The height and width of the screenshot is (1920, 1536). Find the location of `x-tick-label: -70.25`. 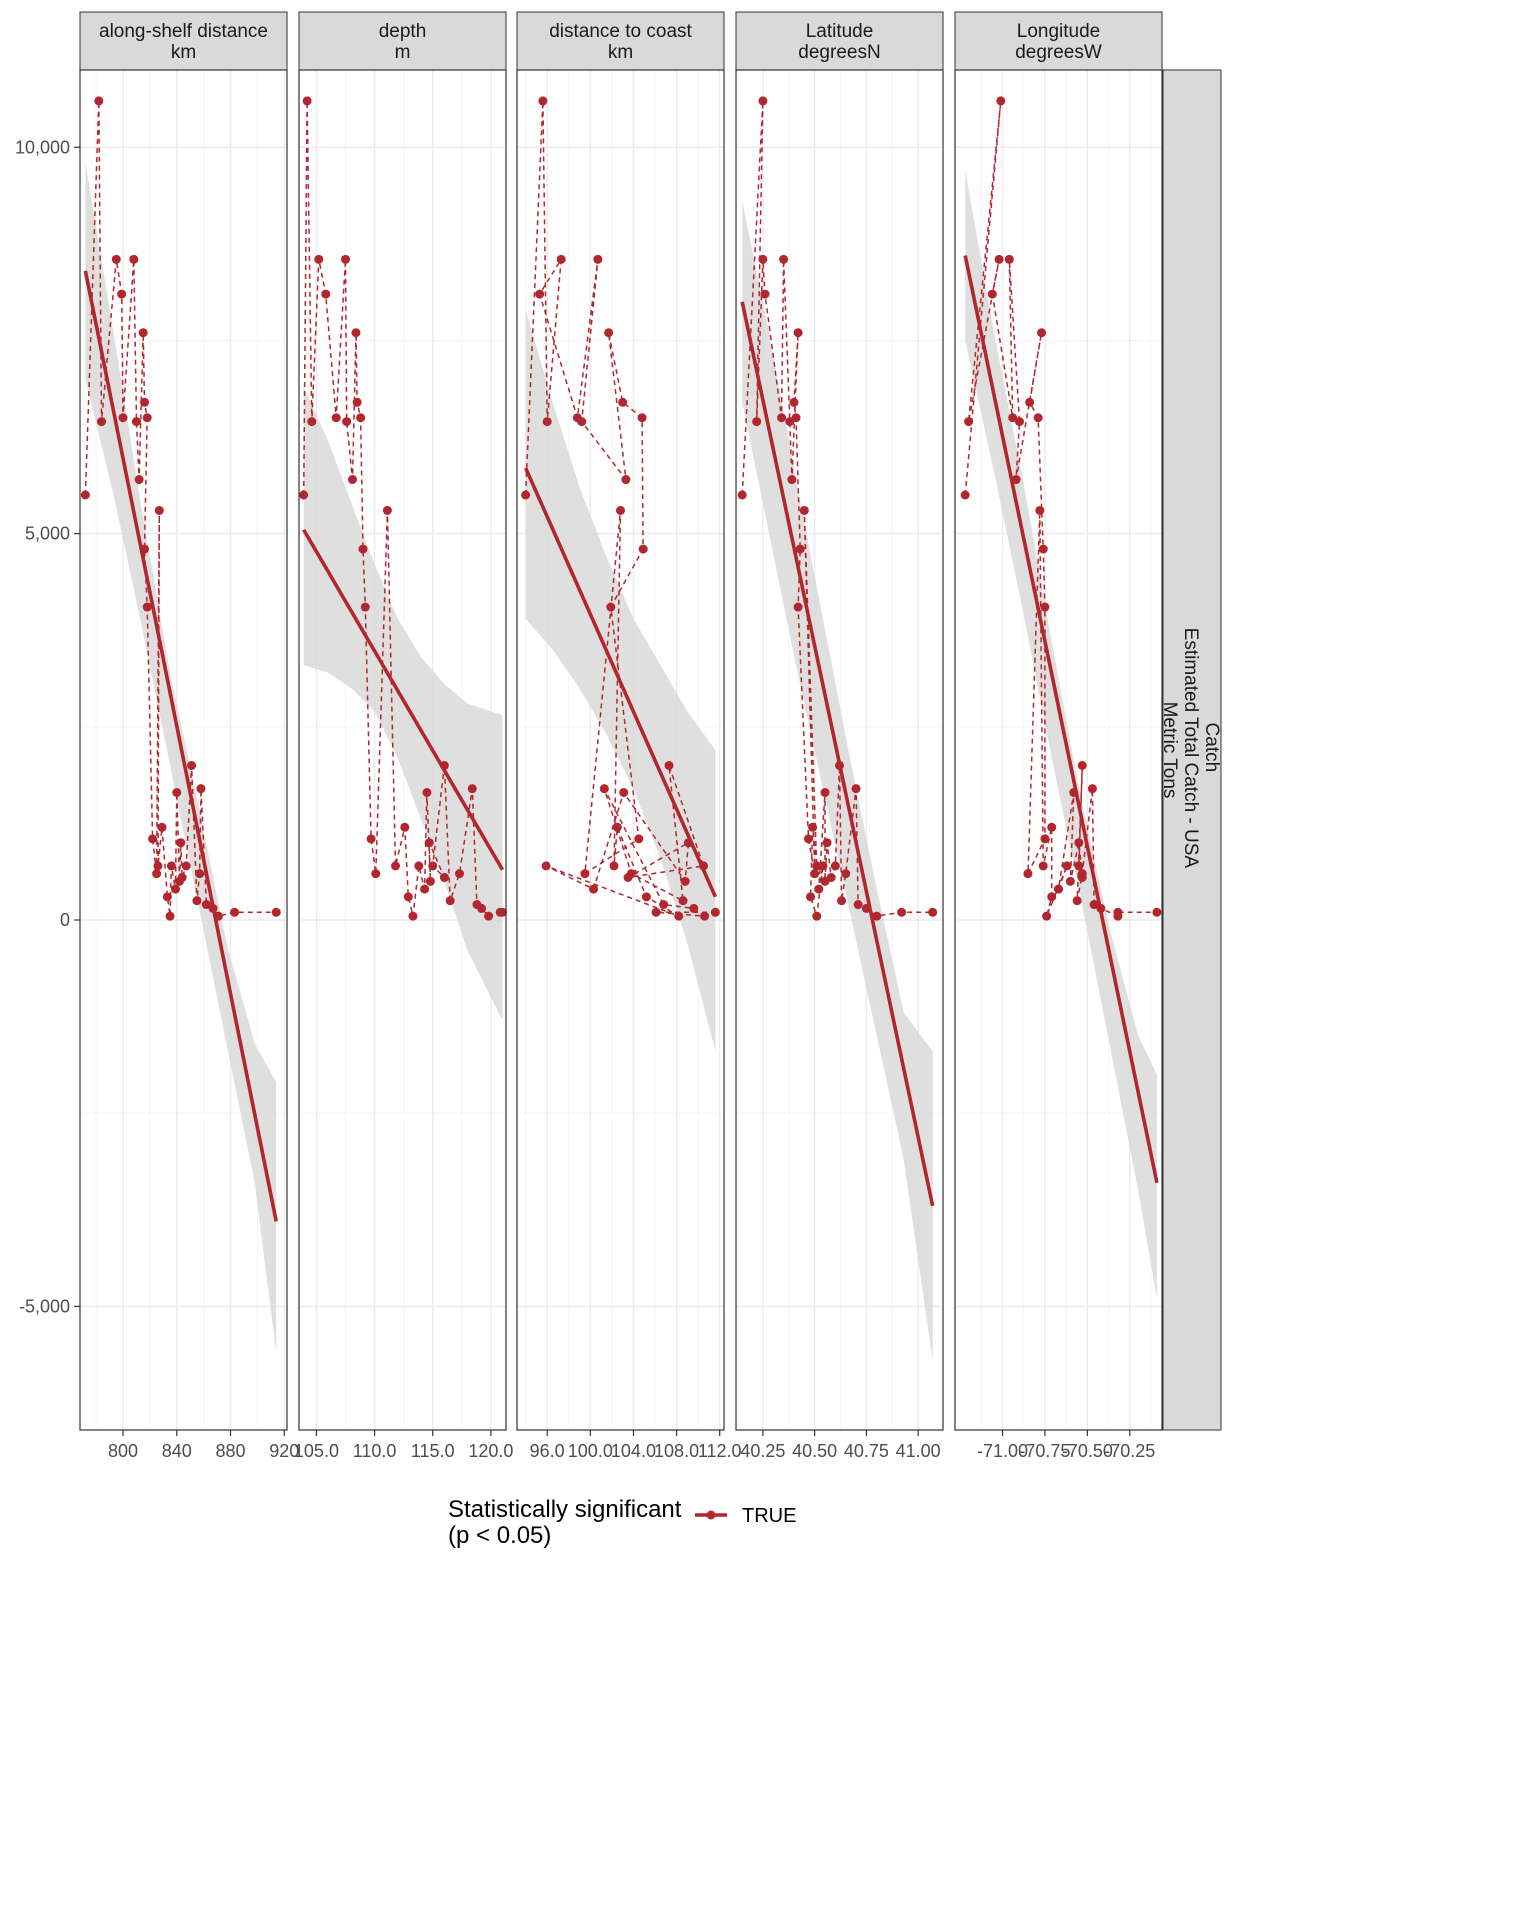

x-tick-label: -70.25 is located at coordinates (1129, 1451).